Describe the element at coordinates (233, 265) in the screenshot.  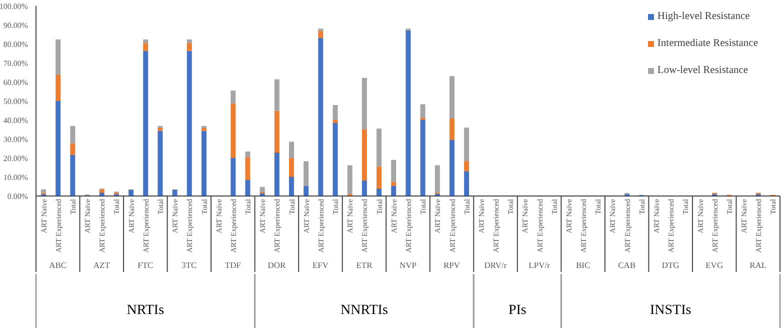
I see `text: TDF` at that location.